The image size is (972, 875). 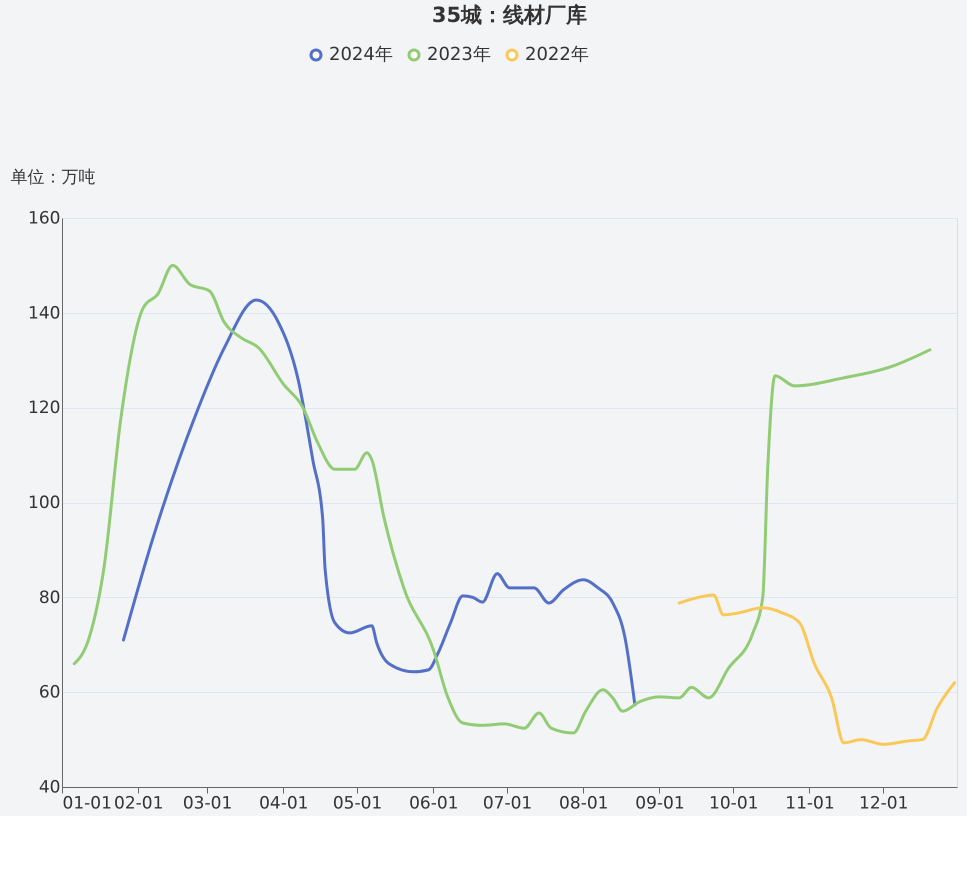 What do you see at coordinates (883, 804) in the screenshot?
I see `x-tick-label: 12-01` at bounding box center [883, 804].